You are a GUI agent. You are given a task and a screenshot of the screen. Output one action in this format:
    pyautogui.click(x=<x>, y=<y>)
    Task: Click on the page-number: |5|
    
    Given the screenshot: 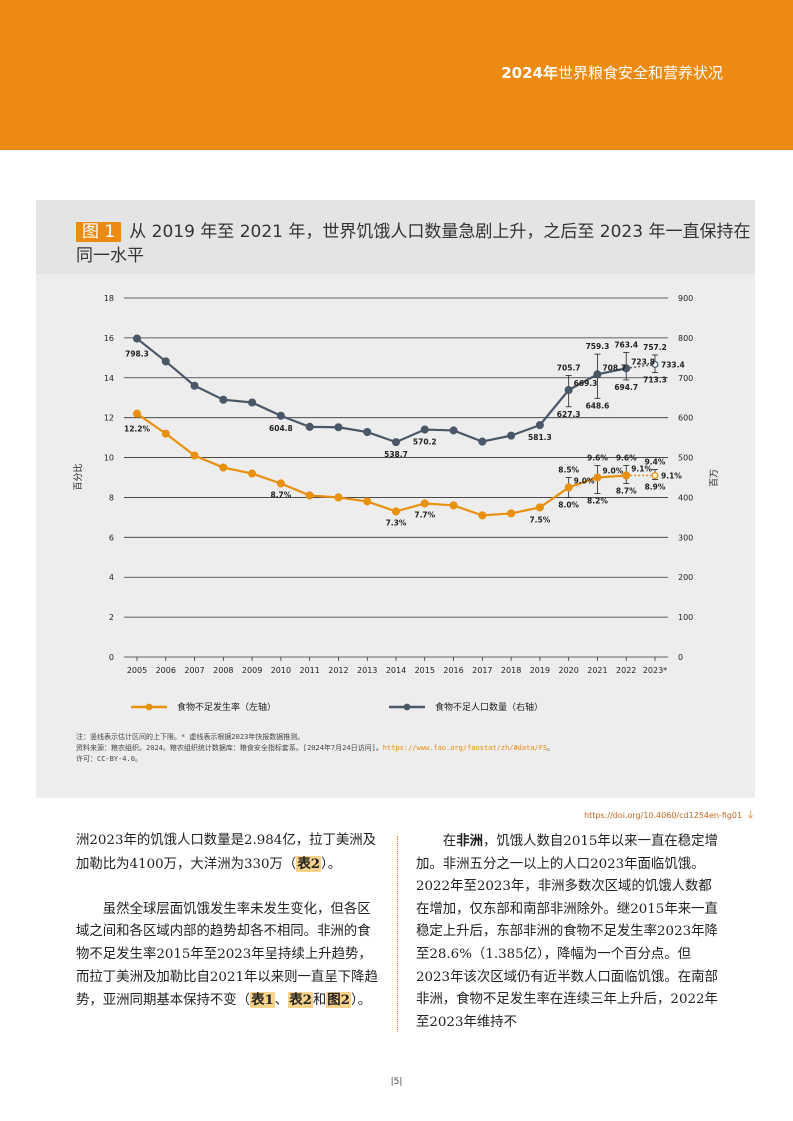 What is the action you would take?
    pyautogui.click(x=396, y=1082)
    